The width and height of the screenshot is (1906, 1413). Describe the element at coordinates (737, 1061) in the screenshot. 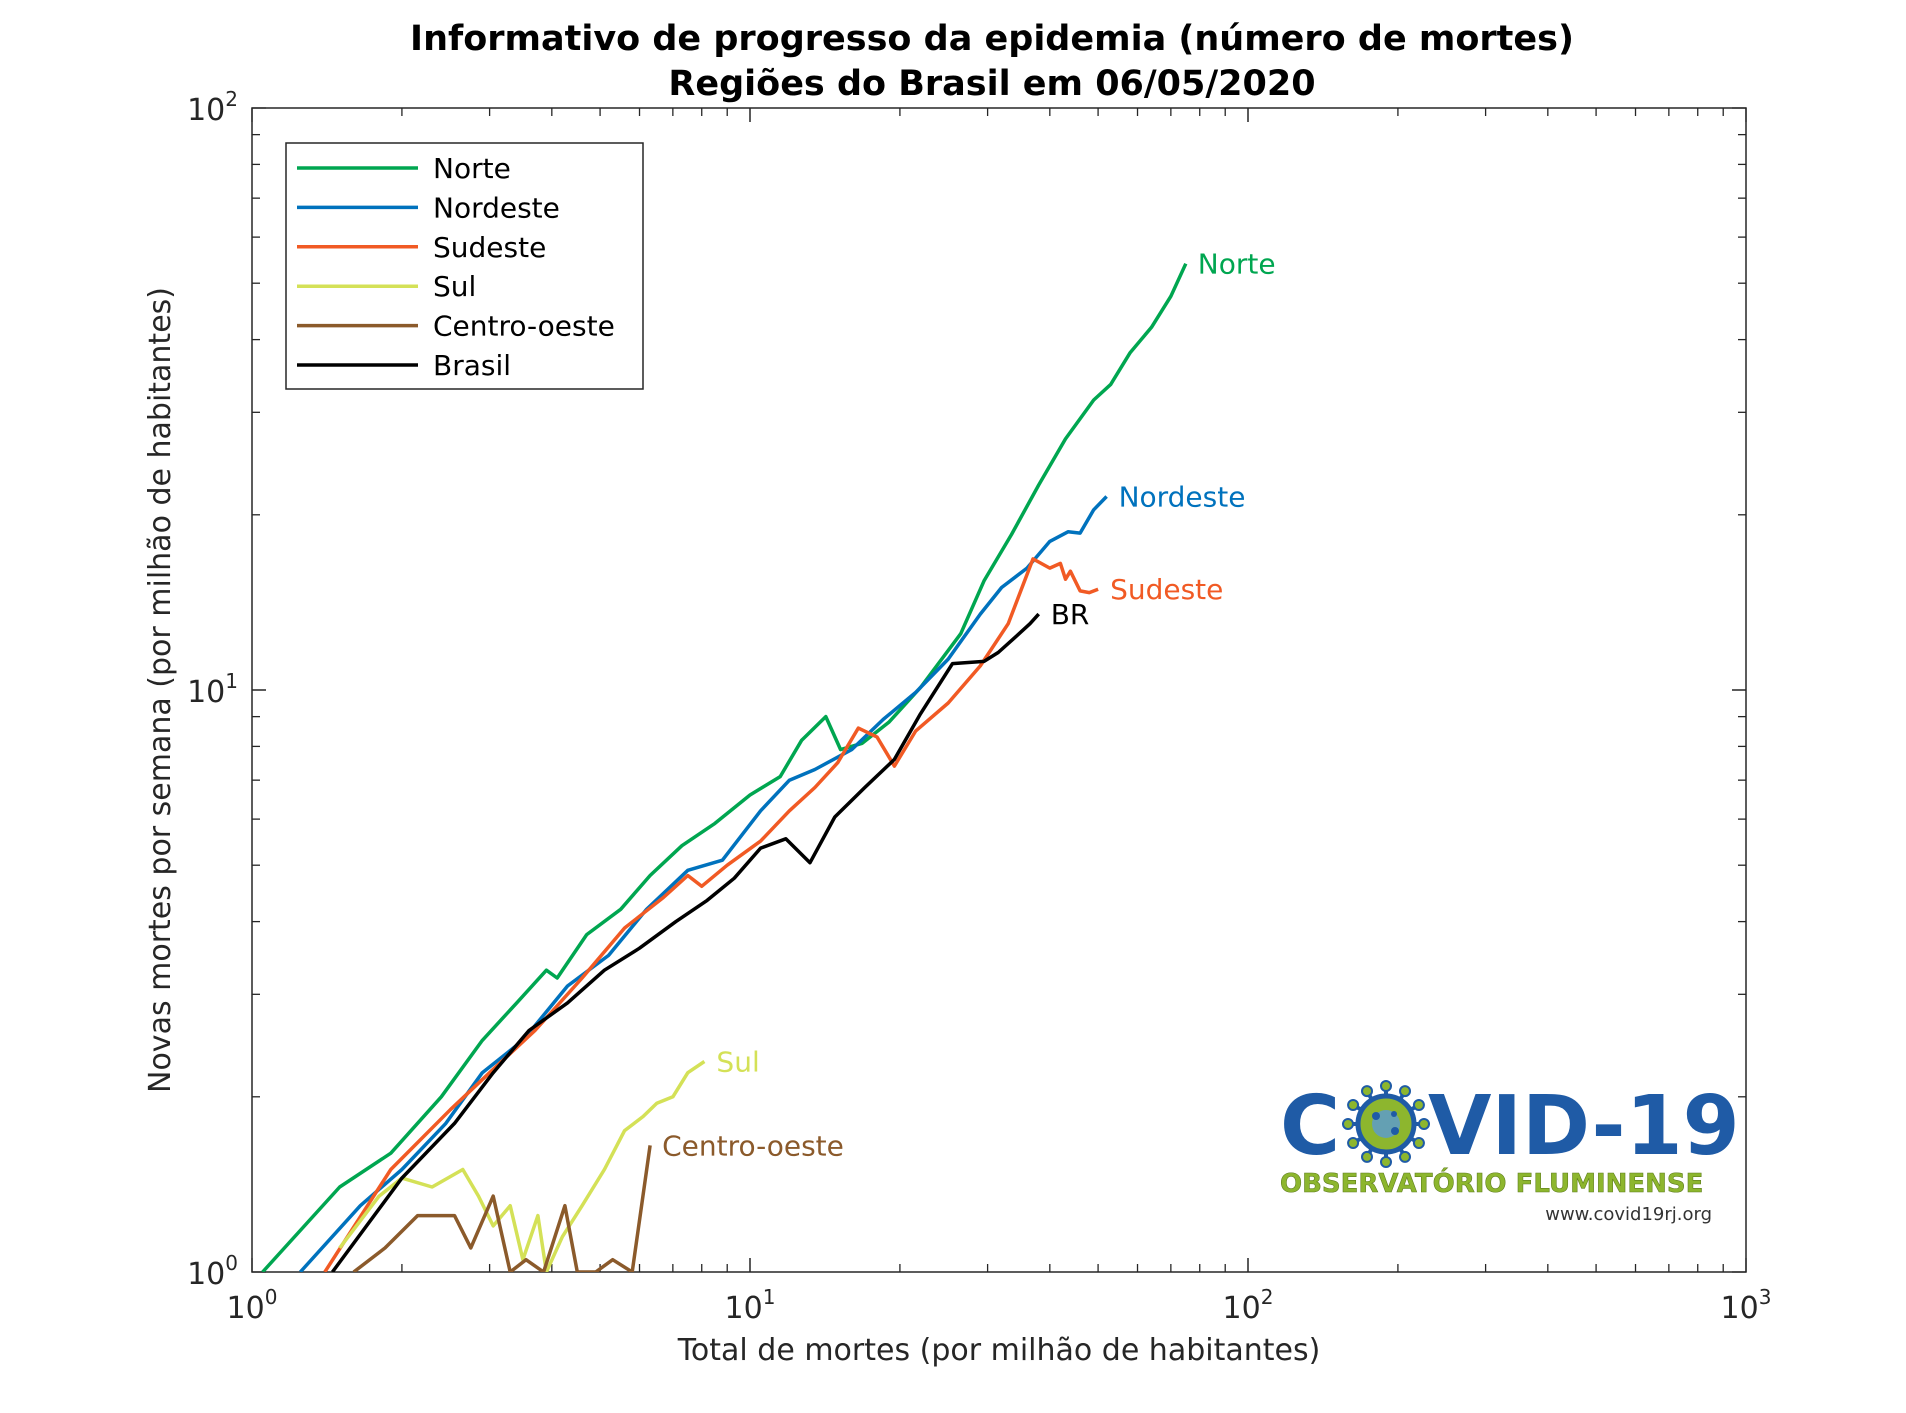

I see `annotation-sul: Sul` at that location.